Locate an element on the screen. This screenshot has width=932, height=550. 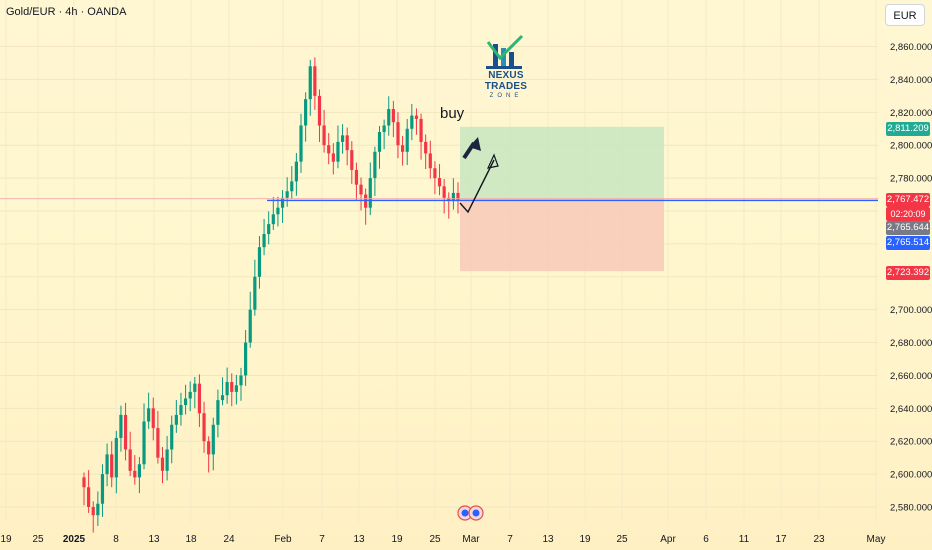
x-tick-label: 24 is located at coordinates (229, 539).